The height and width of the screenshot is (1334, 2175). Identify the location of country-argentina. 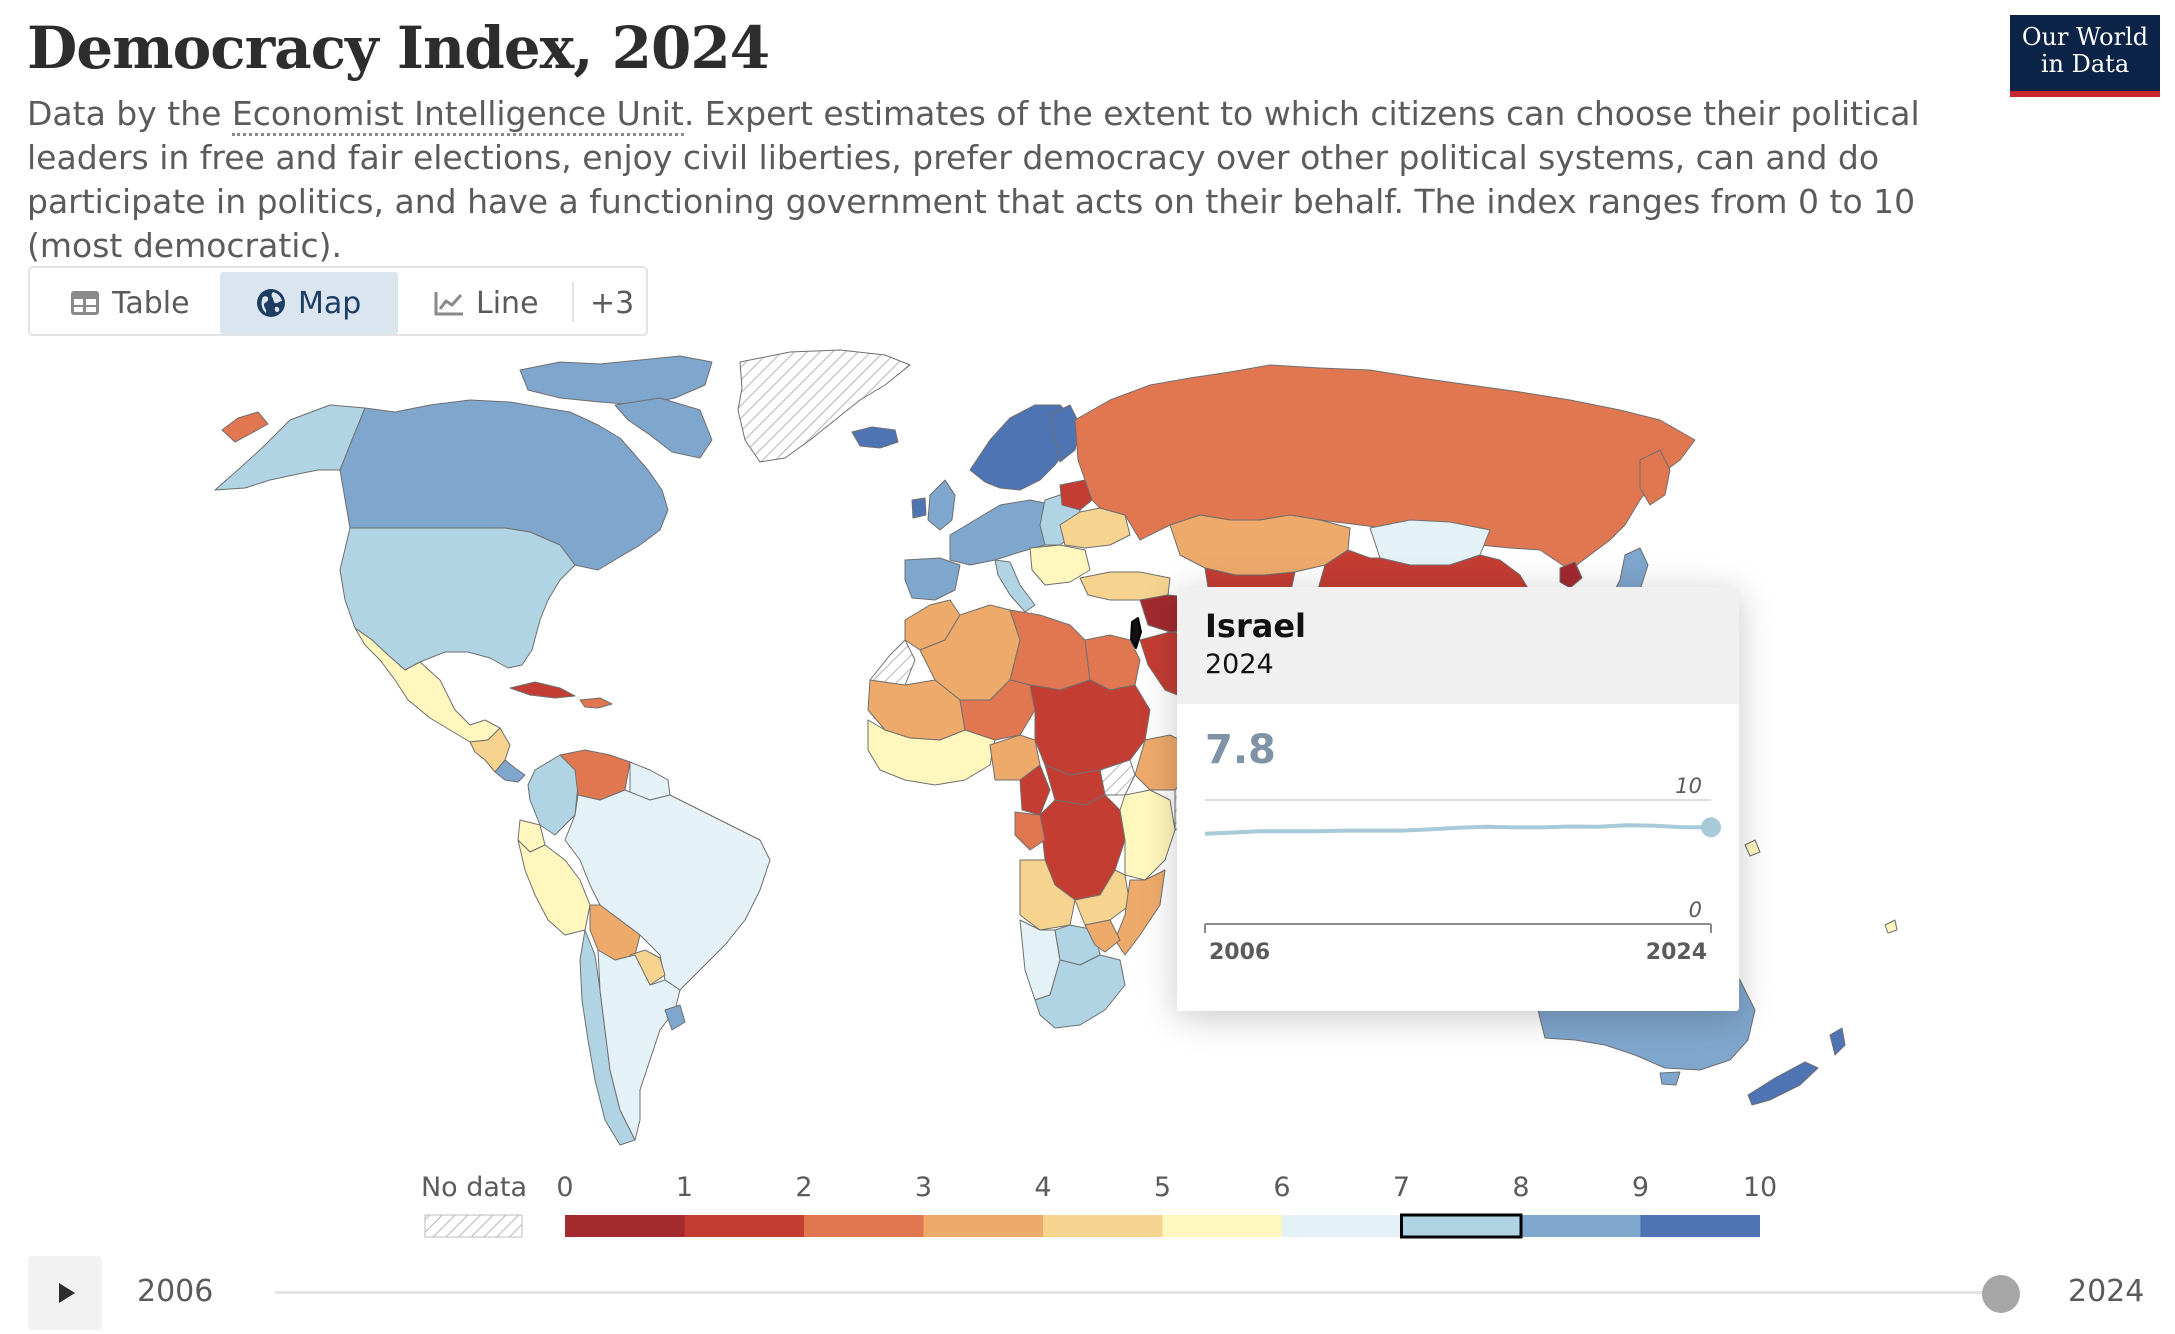
(639, 1045).